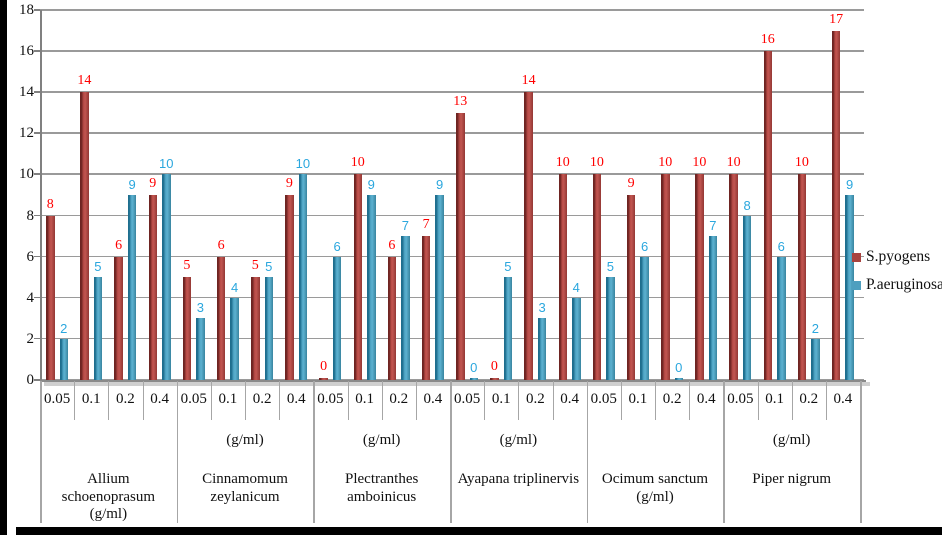 The height and width of the screenshot is (535, 942). Describe the element at coordinates (221, 245) in the screenshot. I see `data-label-s-pyogens: 6` at that location.